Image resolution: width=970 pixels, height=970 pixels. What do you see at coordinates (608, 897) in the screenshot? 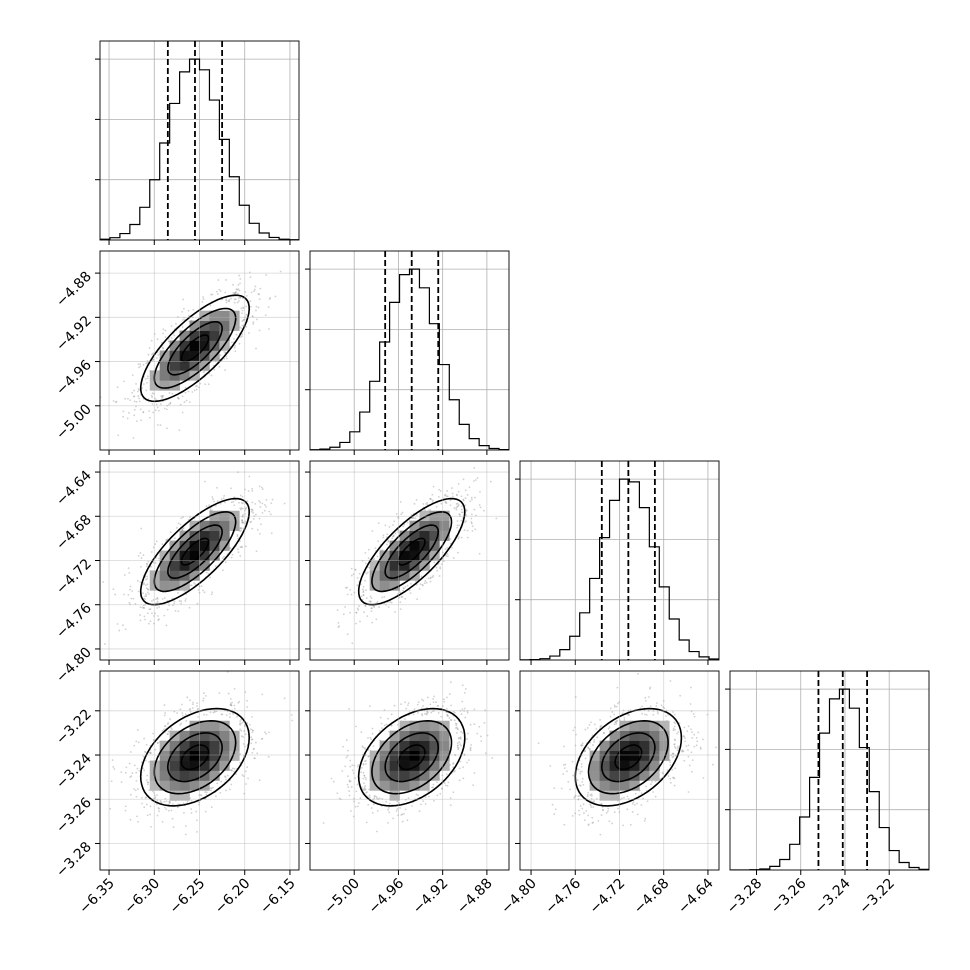
I see `x-tick-label: −4.72` at bounding box center [608, 897].